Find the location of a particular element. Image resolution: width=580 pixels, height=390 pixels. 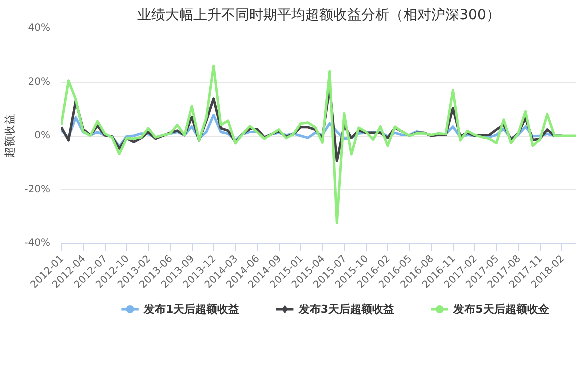

y-tick-label: -20% is located at coordinates (37, 190).